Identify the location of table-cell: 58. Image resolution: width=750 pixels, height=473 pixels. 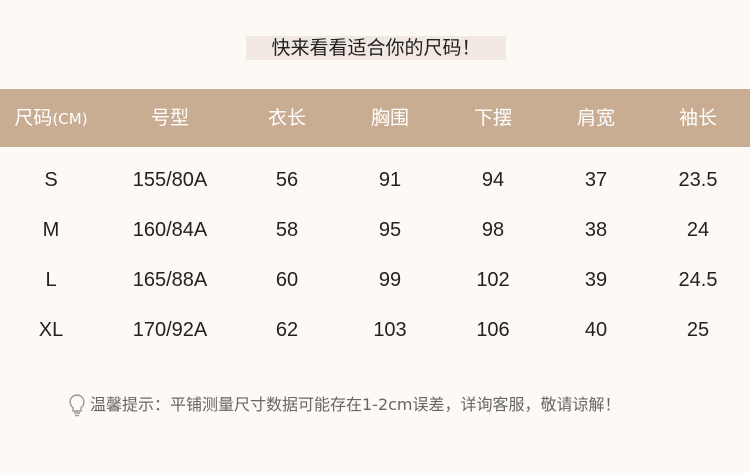
(287, 230).